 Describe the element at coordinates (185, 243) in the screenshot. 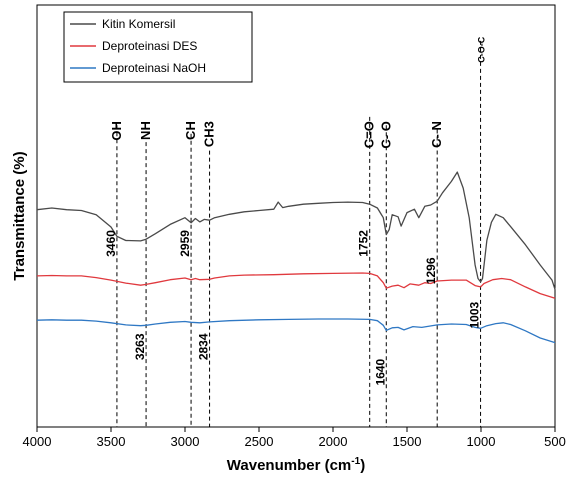

I see `peak-label: 2959` at that location.